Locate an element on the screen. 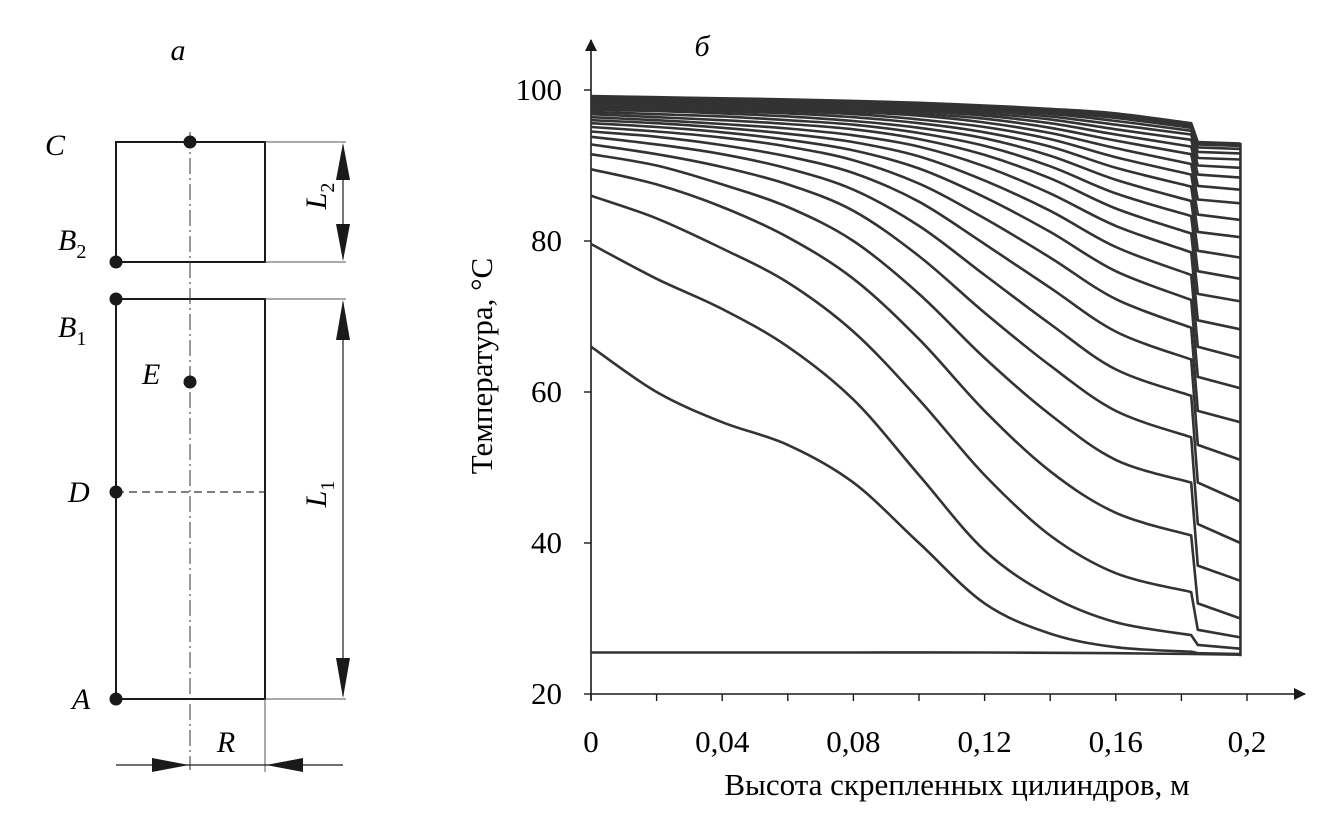 The image size is (1331, 830). x-tick-label: 0,08 is located at coordinates (853, 741).